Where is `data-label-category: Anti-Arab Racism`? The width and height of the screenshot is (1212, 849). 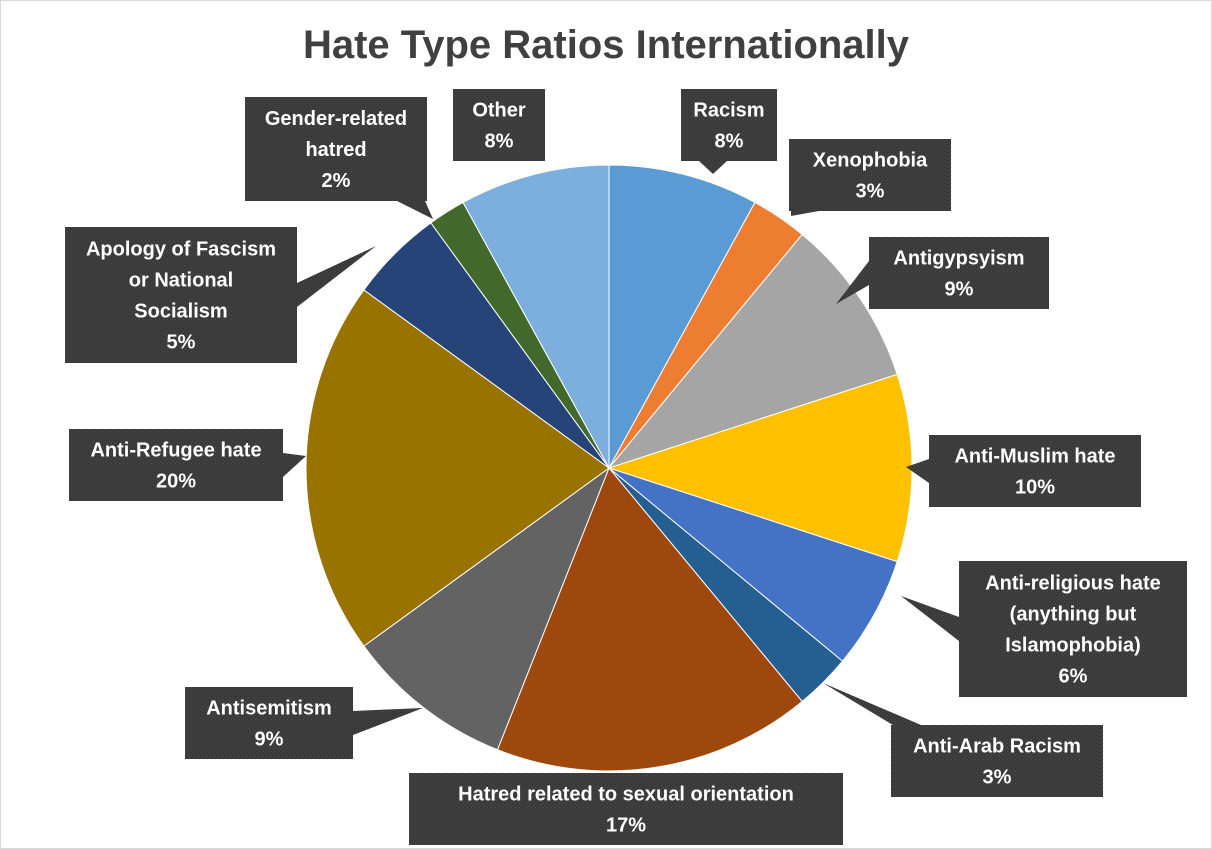
data-label-category: Anti-Arab Racism is located at coordinates (997, 747).